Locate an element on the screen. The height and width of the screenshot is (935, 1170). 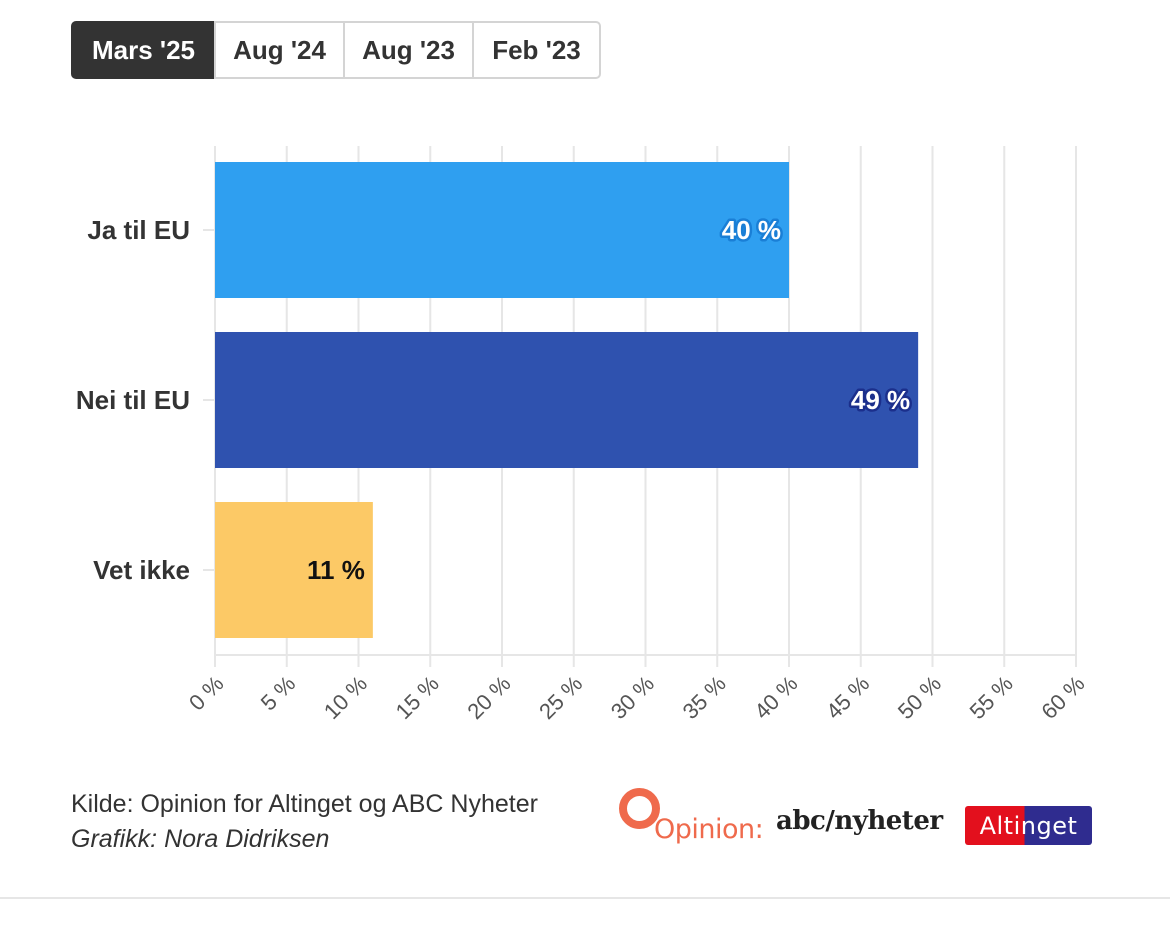
altinget-logo: Altinget is located at coordinates (1028, 825).